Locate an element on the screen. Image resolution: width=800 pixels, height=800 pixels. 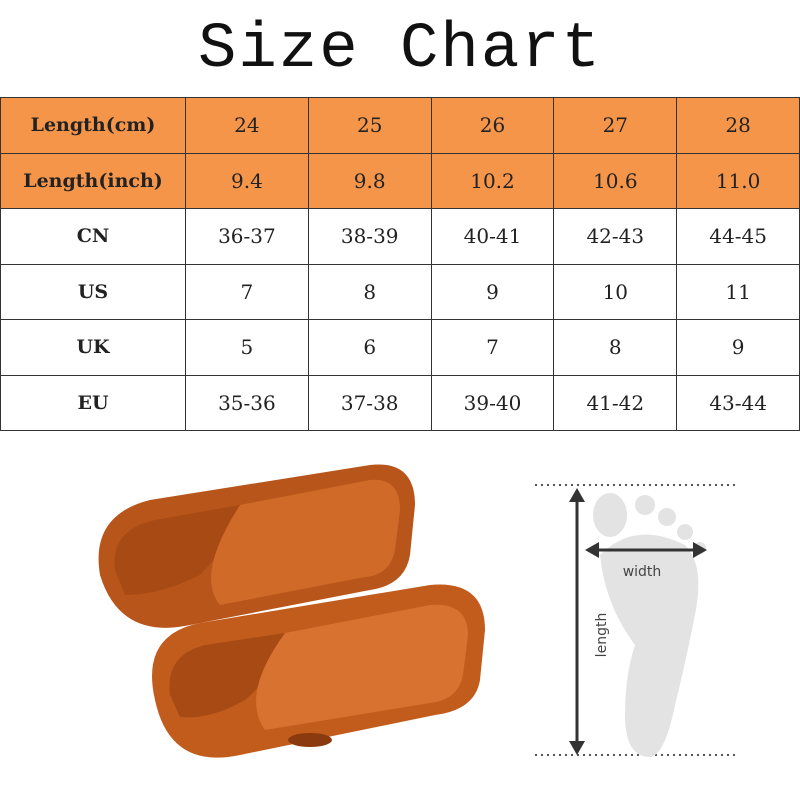
row-header: US is located at coordinates (93, 291).